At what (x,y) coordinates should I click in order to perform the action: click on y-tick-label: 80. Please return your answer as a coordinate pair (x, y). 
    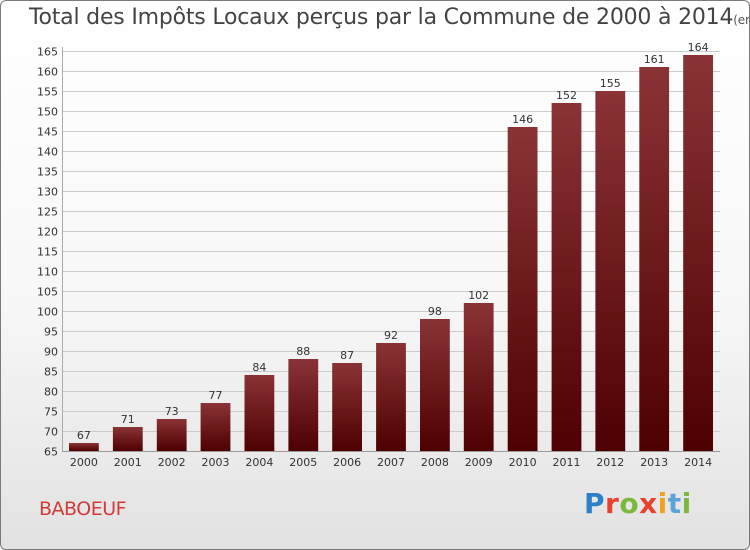
    Looking at the image, I should click on (51, 392).